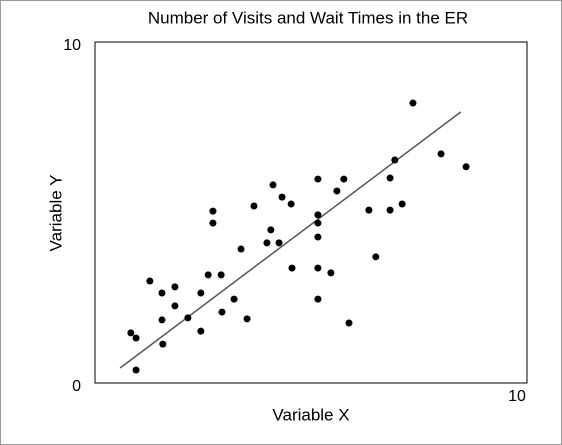  Describe the element at coordinates (517, 396) in the screenshot. I see `x-tick-label: 10` at that location.